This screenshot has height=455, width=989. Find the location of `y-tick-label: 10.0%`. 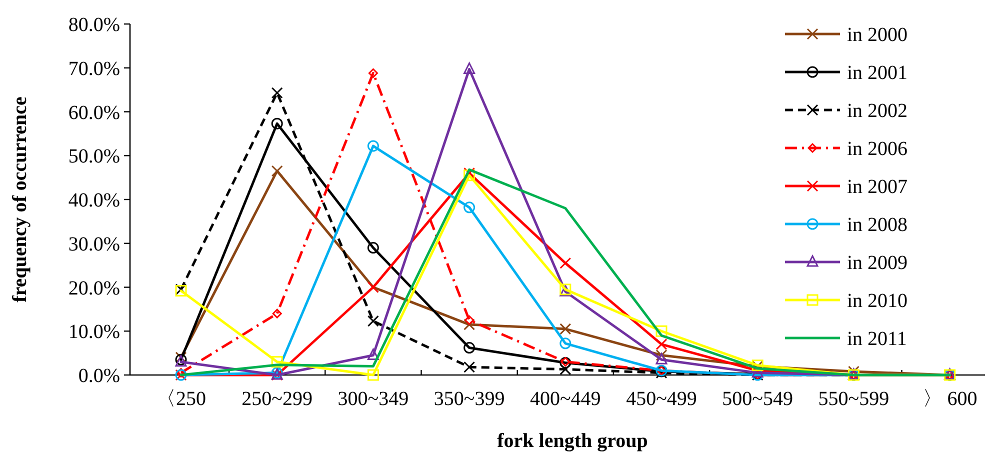

y-tick-label: 10.0% is located at coordinates (94, 332).